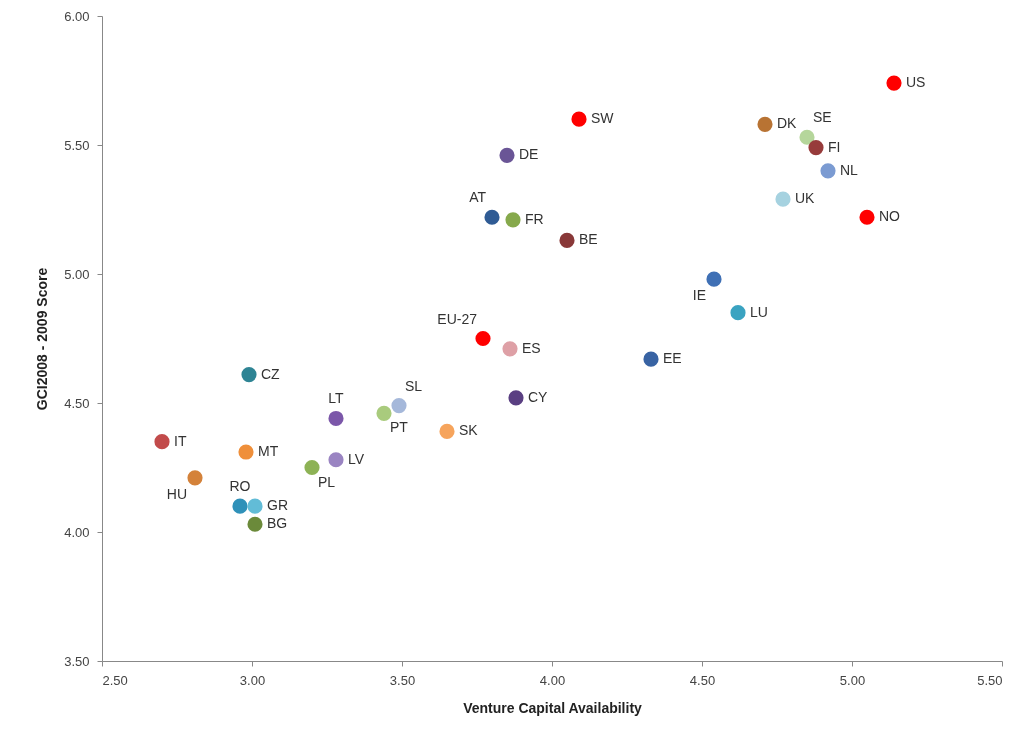  Describe the element at coordinates (553, 707) in the screenshot. I see `x-axis-title: Venture Capital Availability` at that location.